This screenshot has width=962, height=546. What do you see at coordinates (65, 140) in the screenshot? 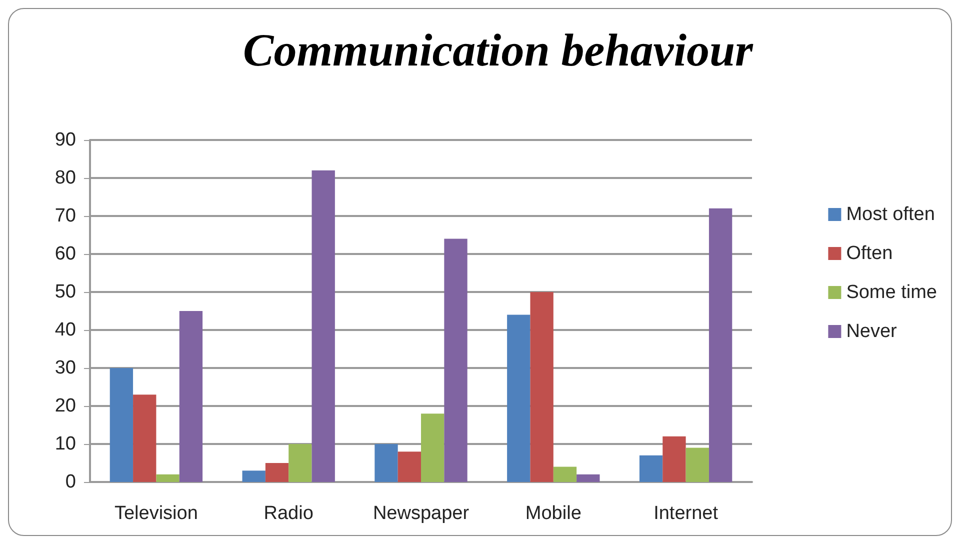
I see `y-tick-label: 90` at bounding box center [65, 140].